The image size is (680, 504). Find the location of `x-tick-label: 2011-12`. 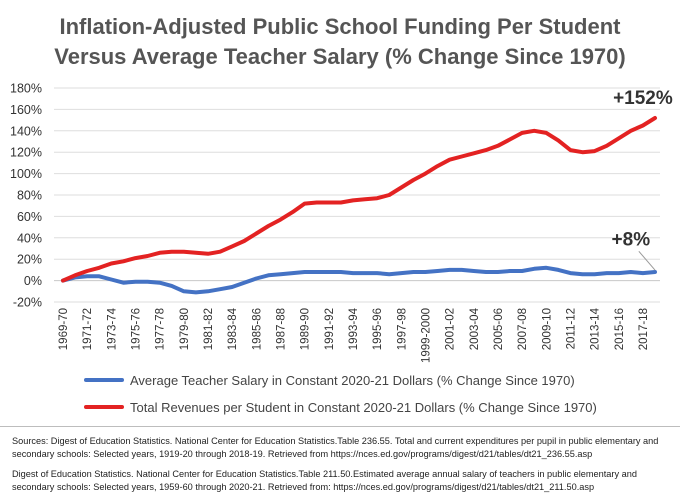

x-tick-label: 2011-12 is located at coordinates (571, 328).